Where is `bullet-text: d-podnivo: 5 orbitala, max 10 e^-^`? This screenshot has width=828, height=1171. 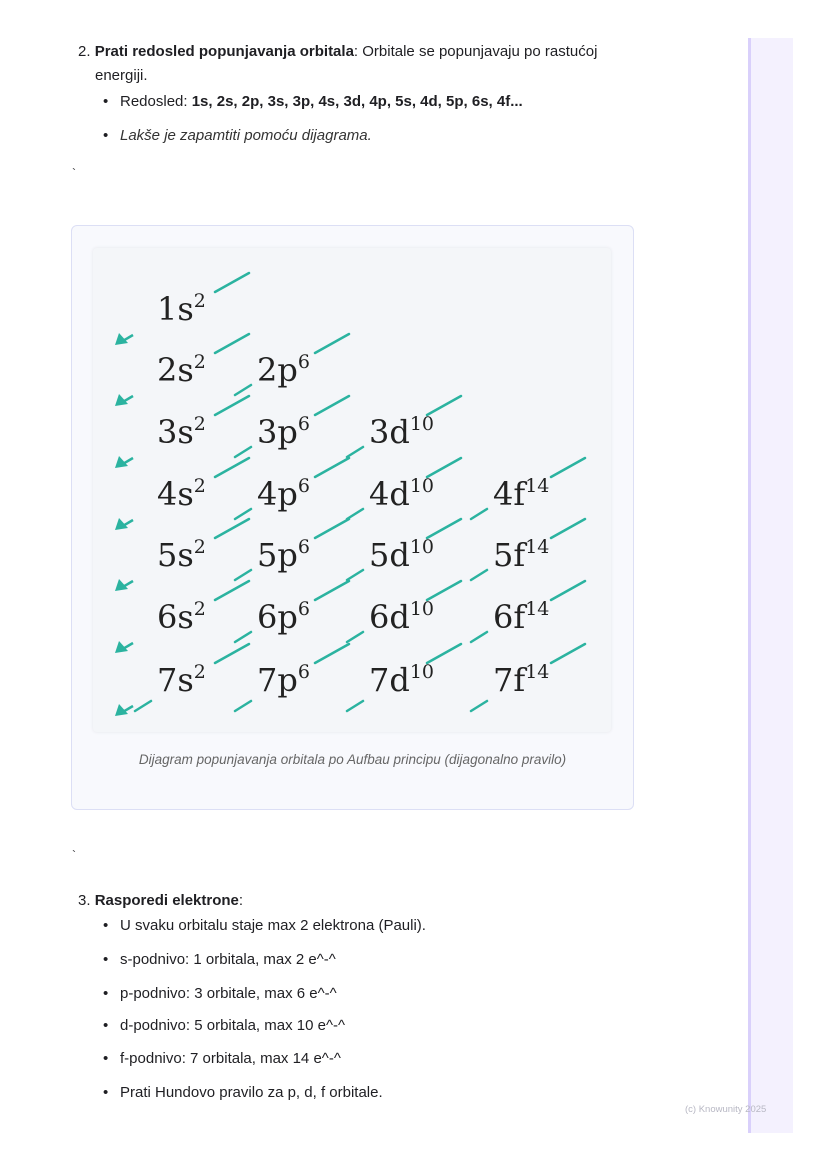 bullet-text: d-podnivo: 5 orbitala, max 10 e^-^ is located at coordinates (233, 1025).